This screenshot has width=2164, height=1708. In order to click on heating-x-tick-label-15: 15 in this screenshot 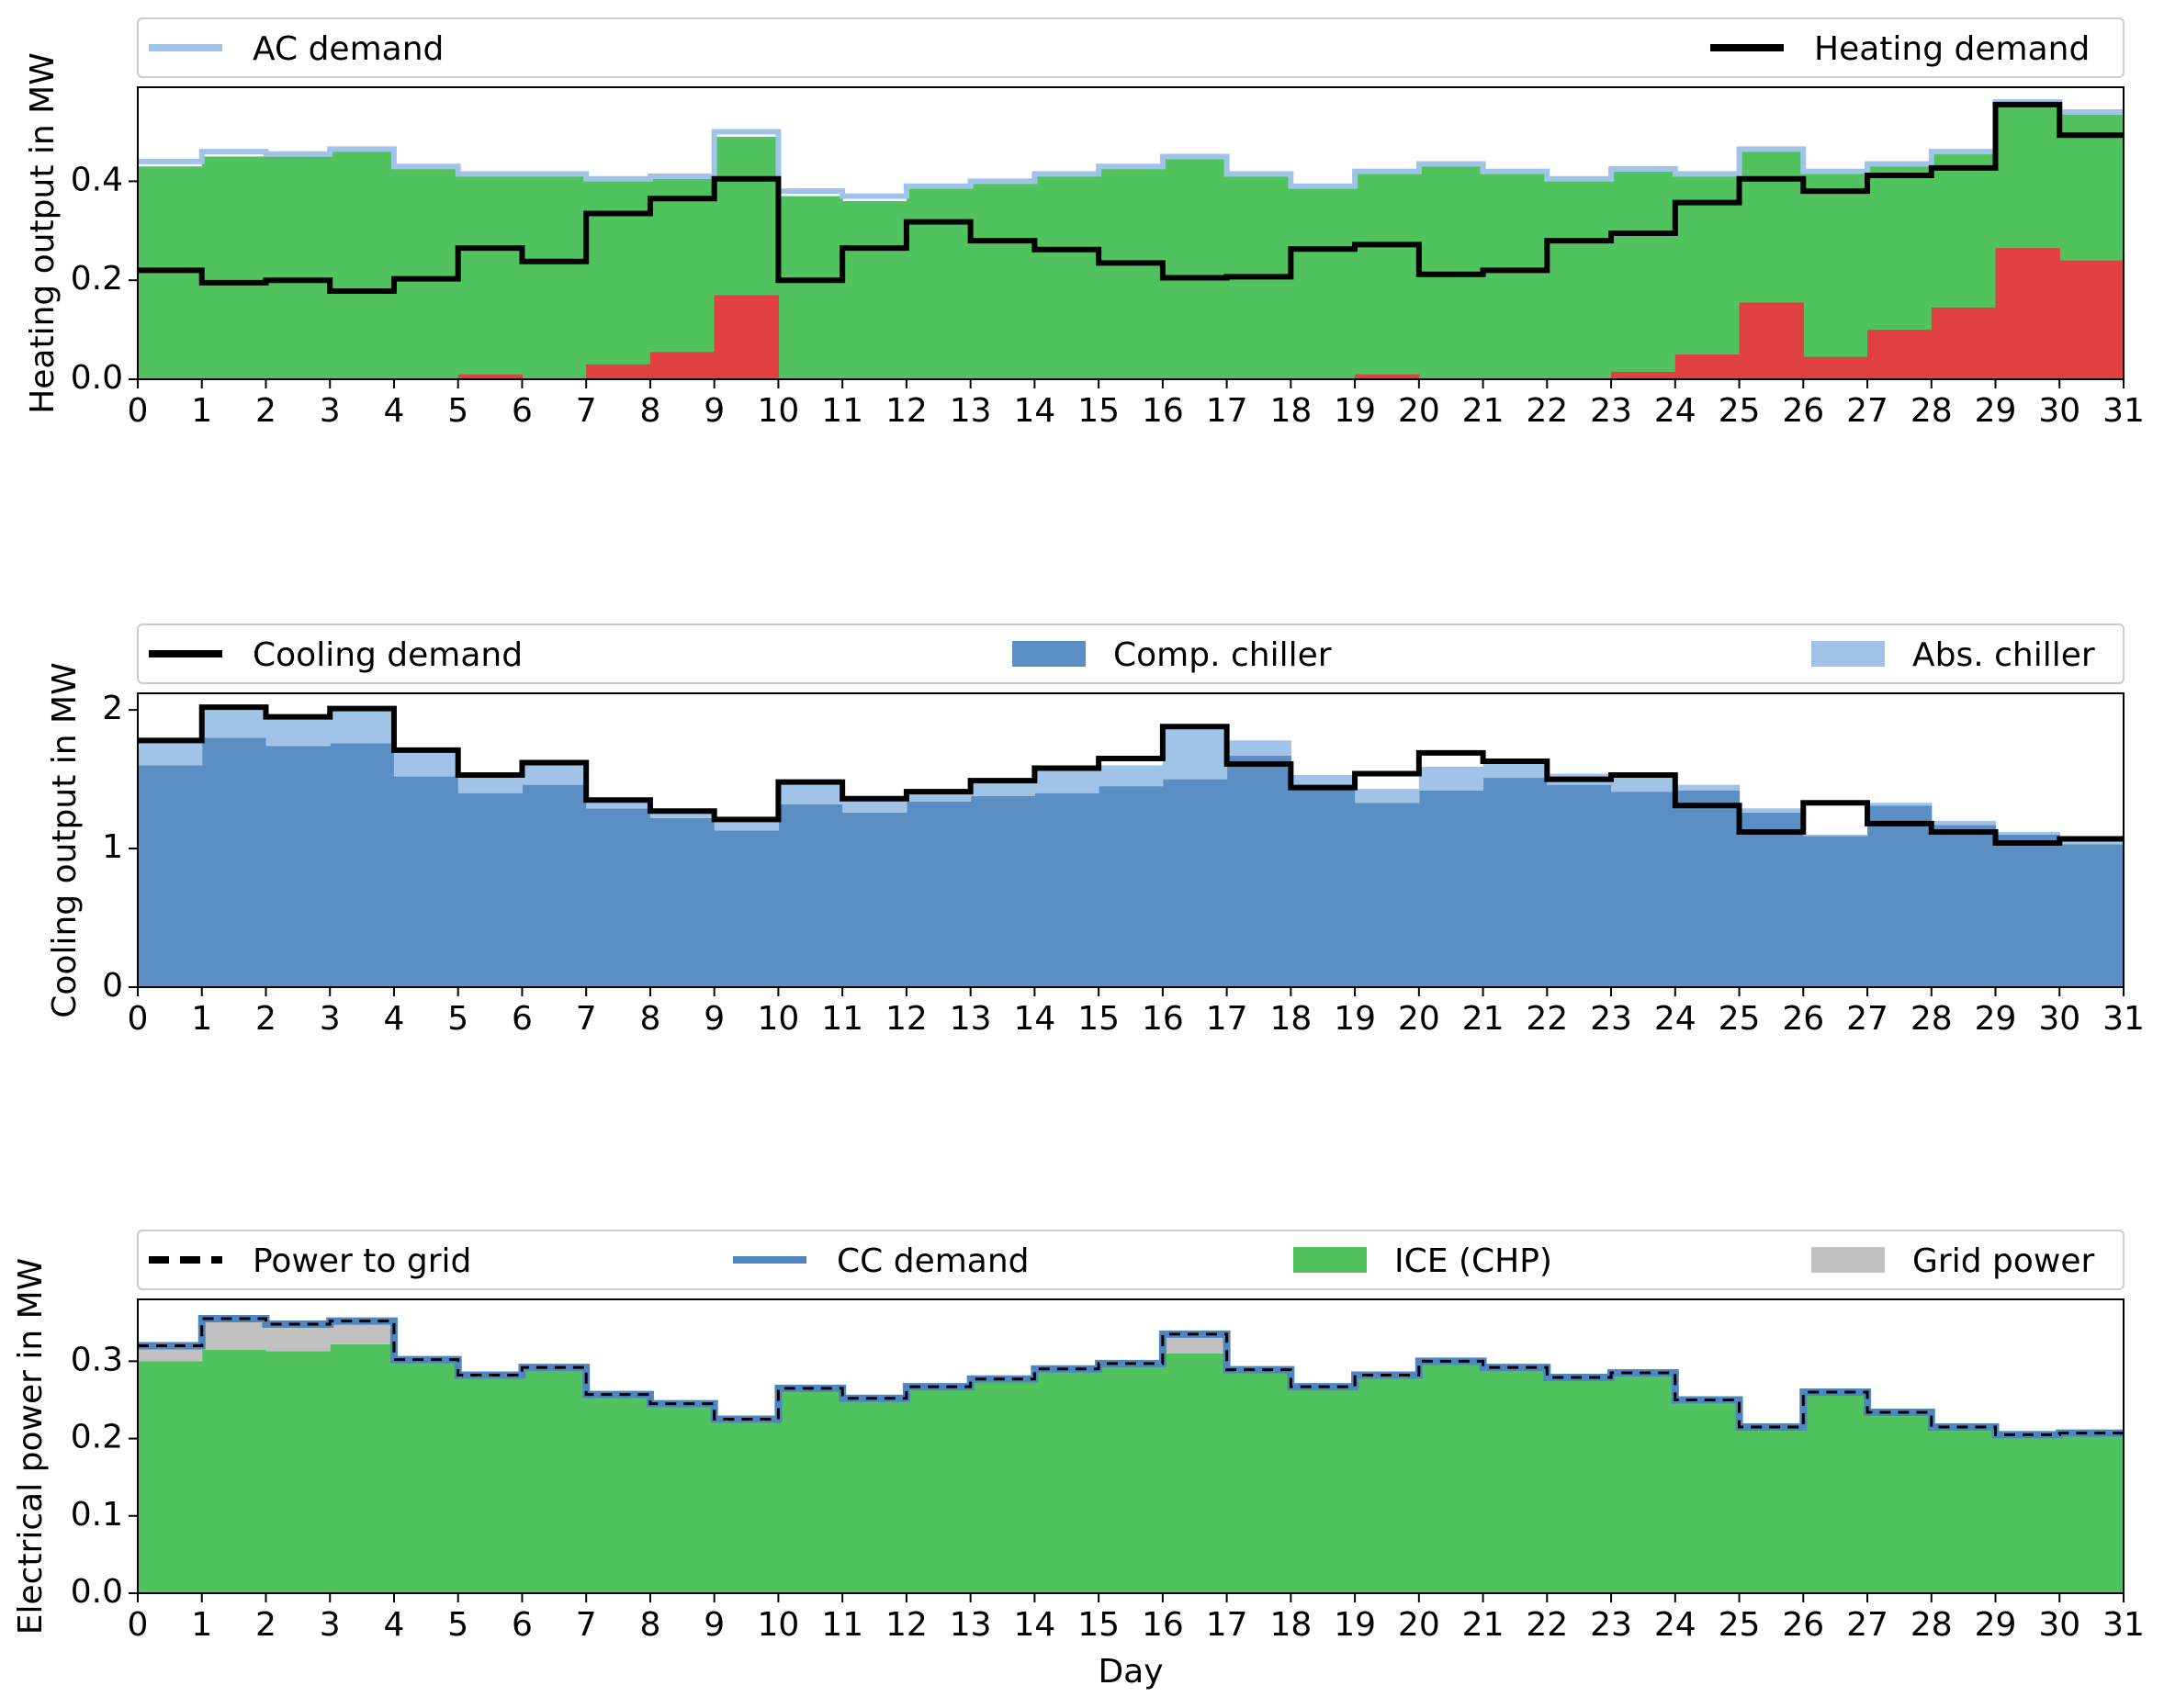, I will do `click(1099, 411)`.